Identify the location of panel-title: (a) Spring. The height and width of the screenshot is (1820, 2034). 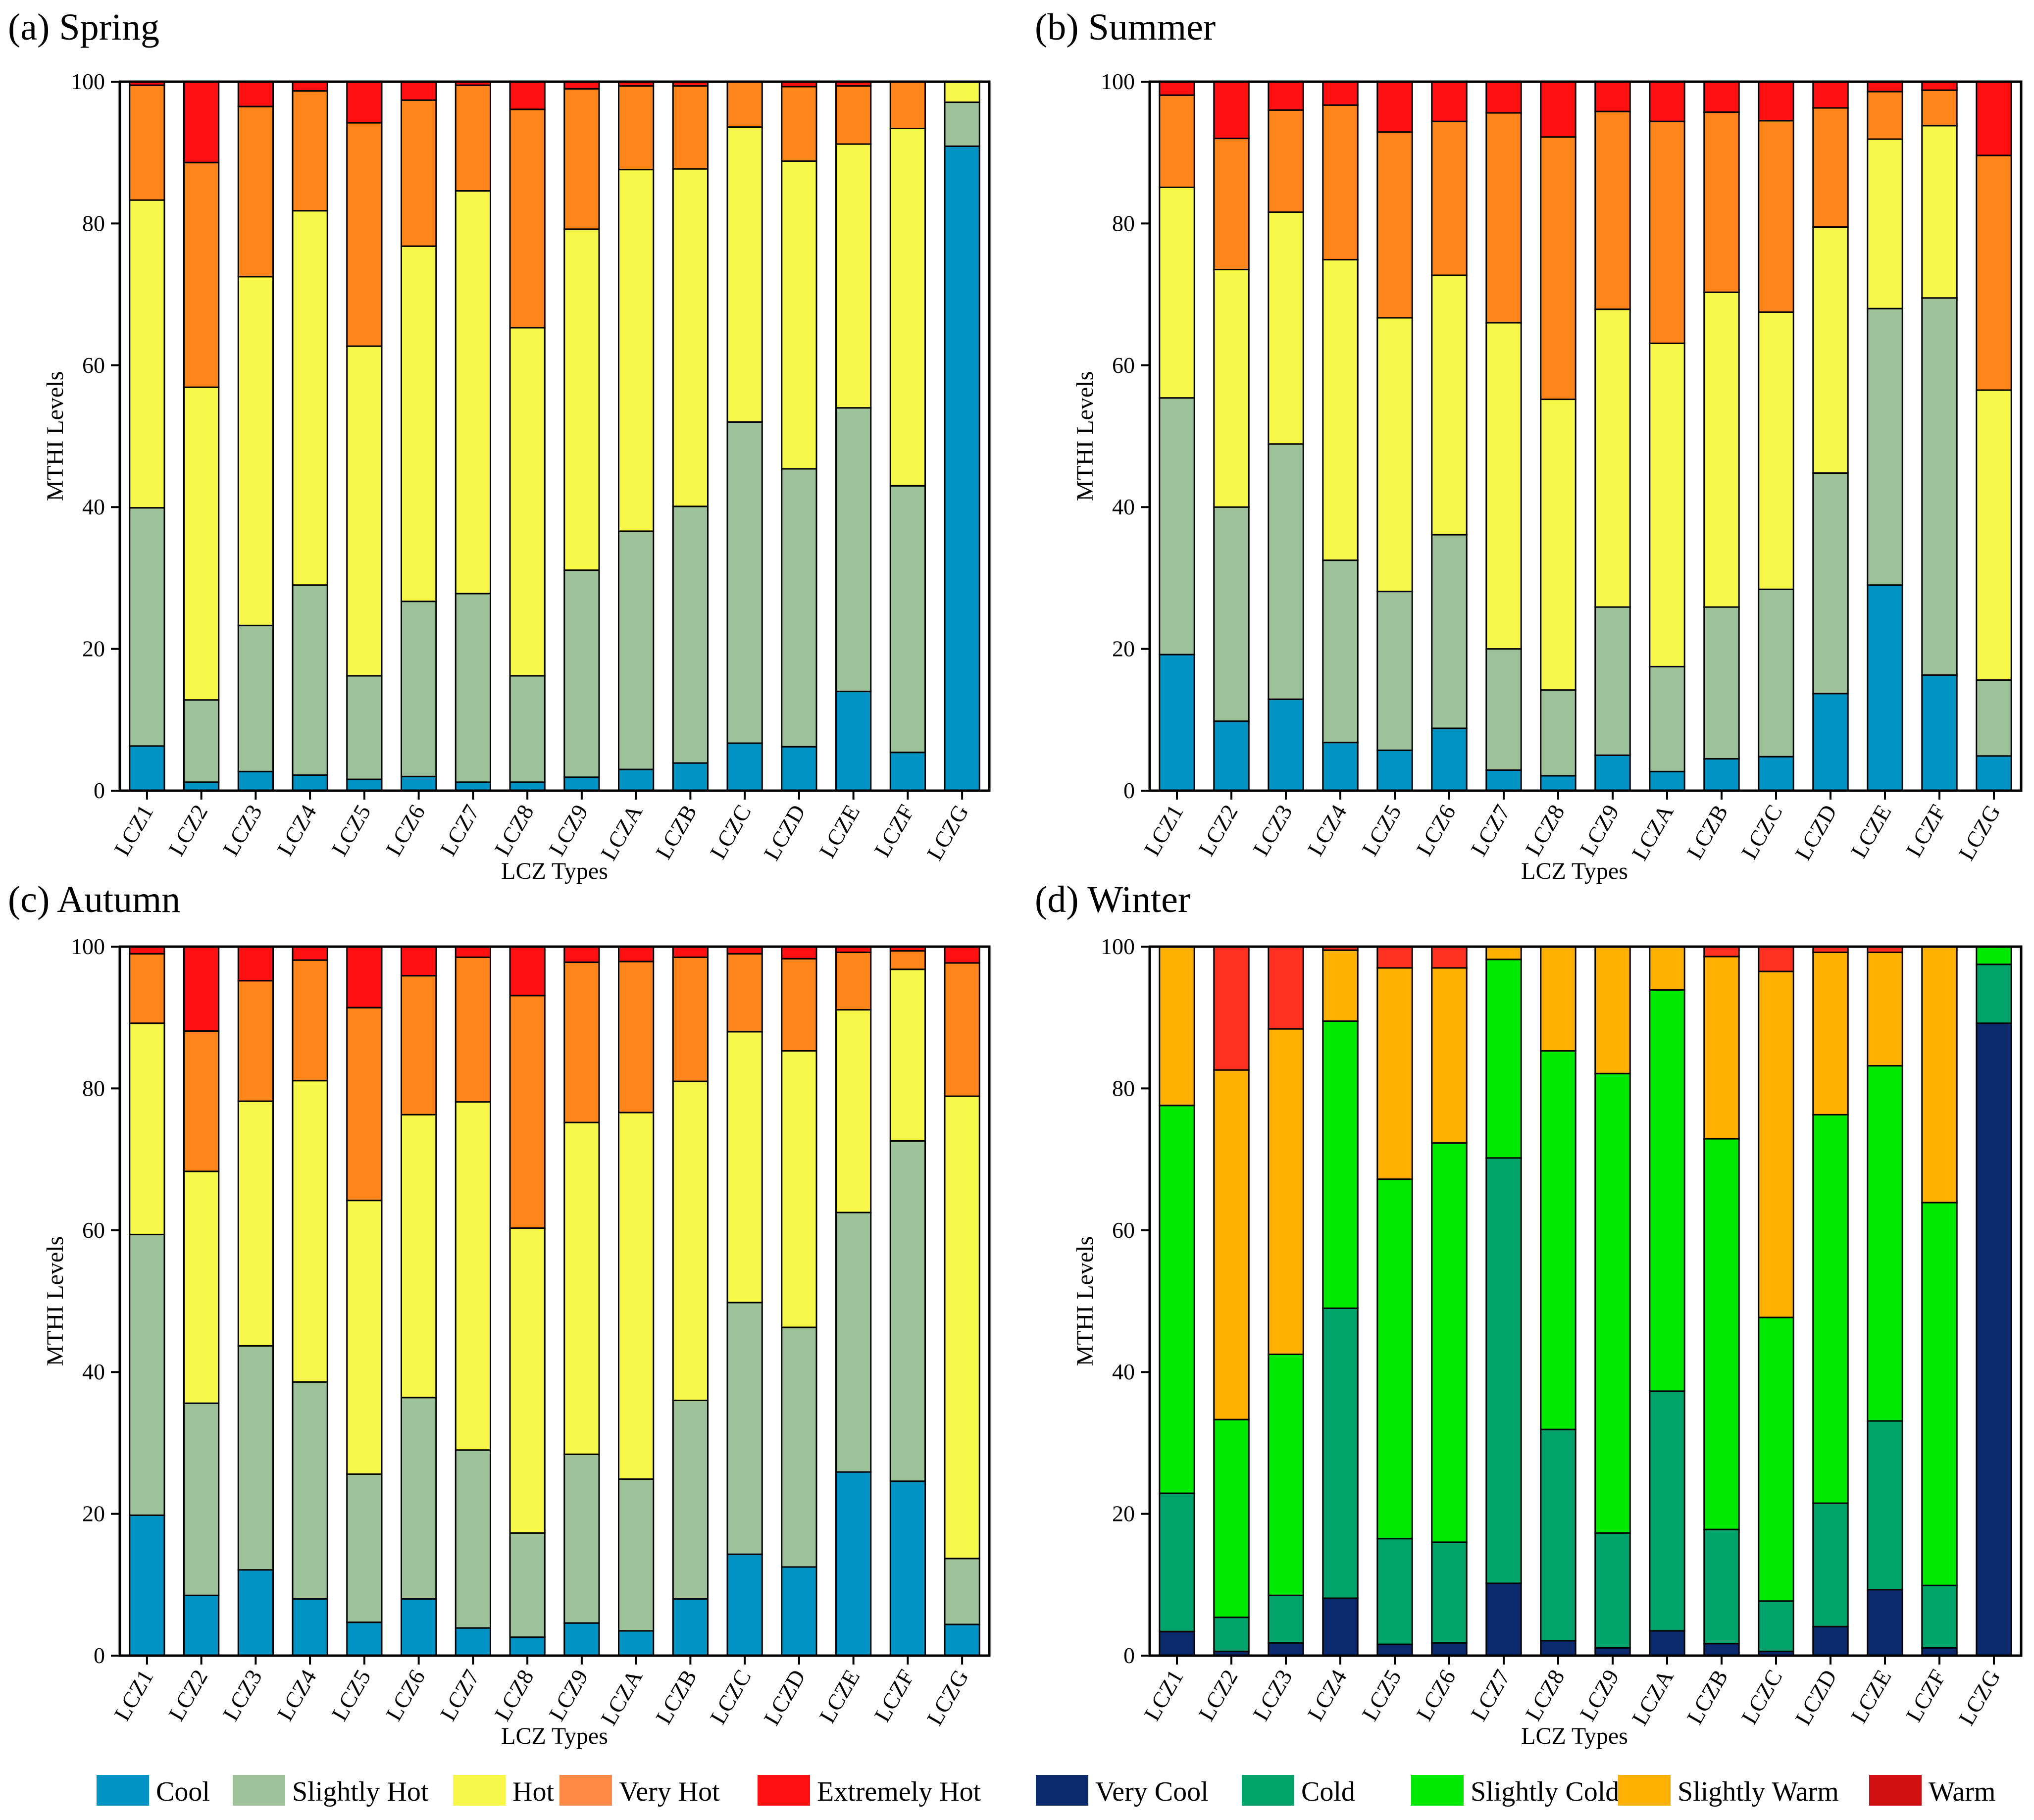
(83, 27).